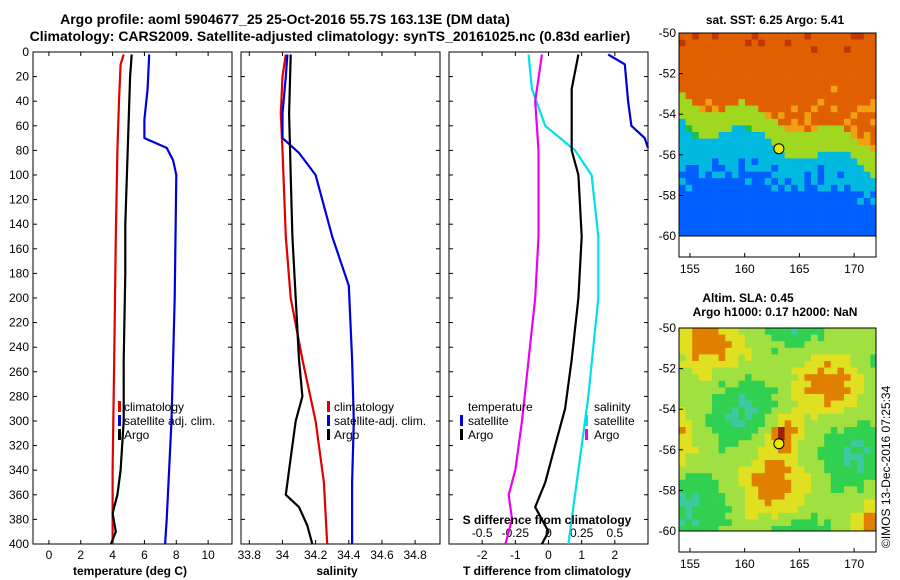 The height and width of the screenshot is (580, 900). Describe the element at coordinates (581, 555) in the screenshot. I see `difference-xtick-label: 1` at that location.